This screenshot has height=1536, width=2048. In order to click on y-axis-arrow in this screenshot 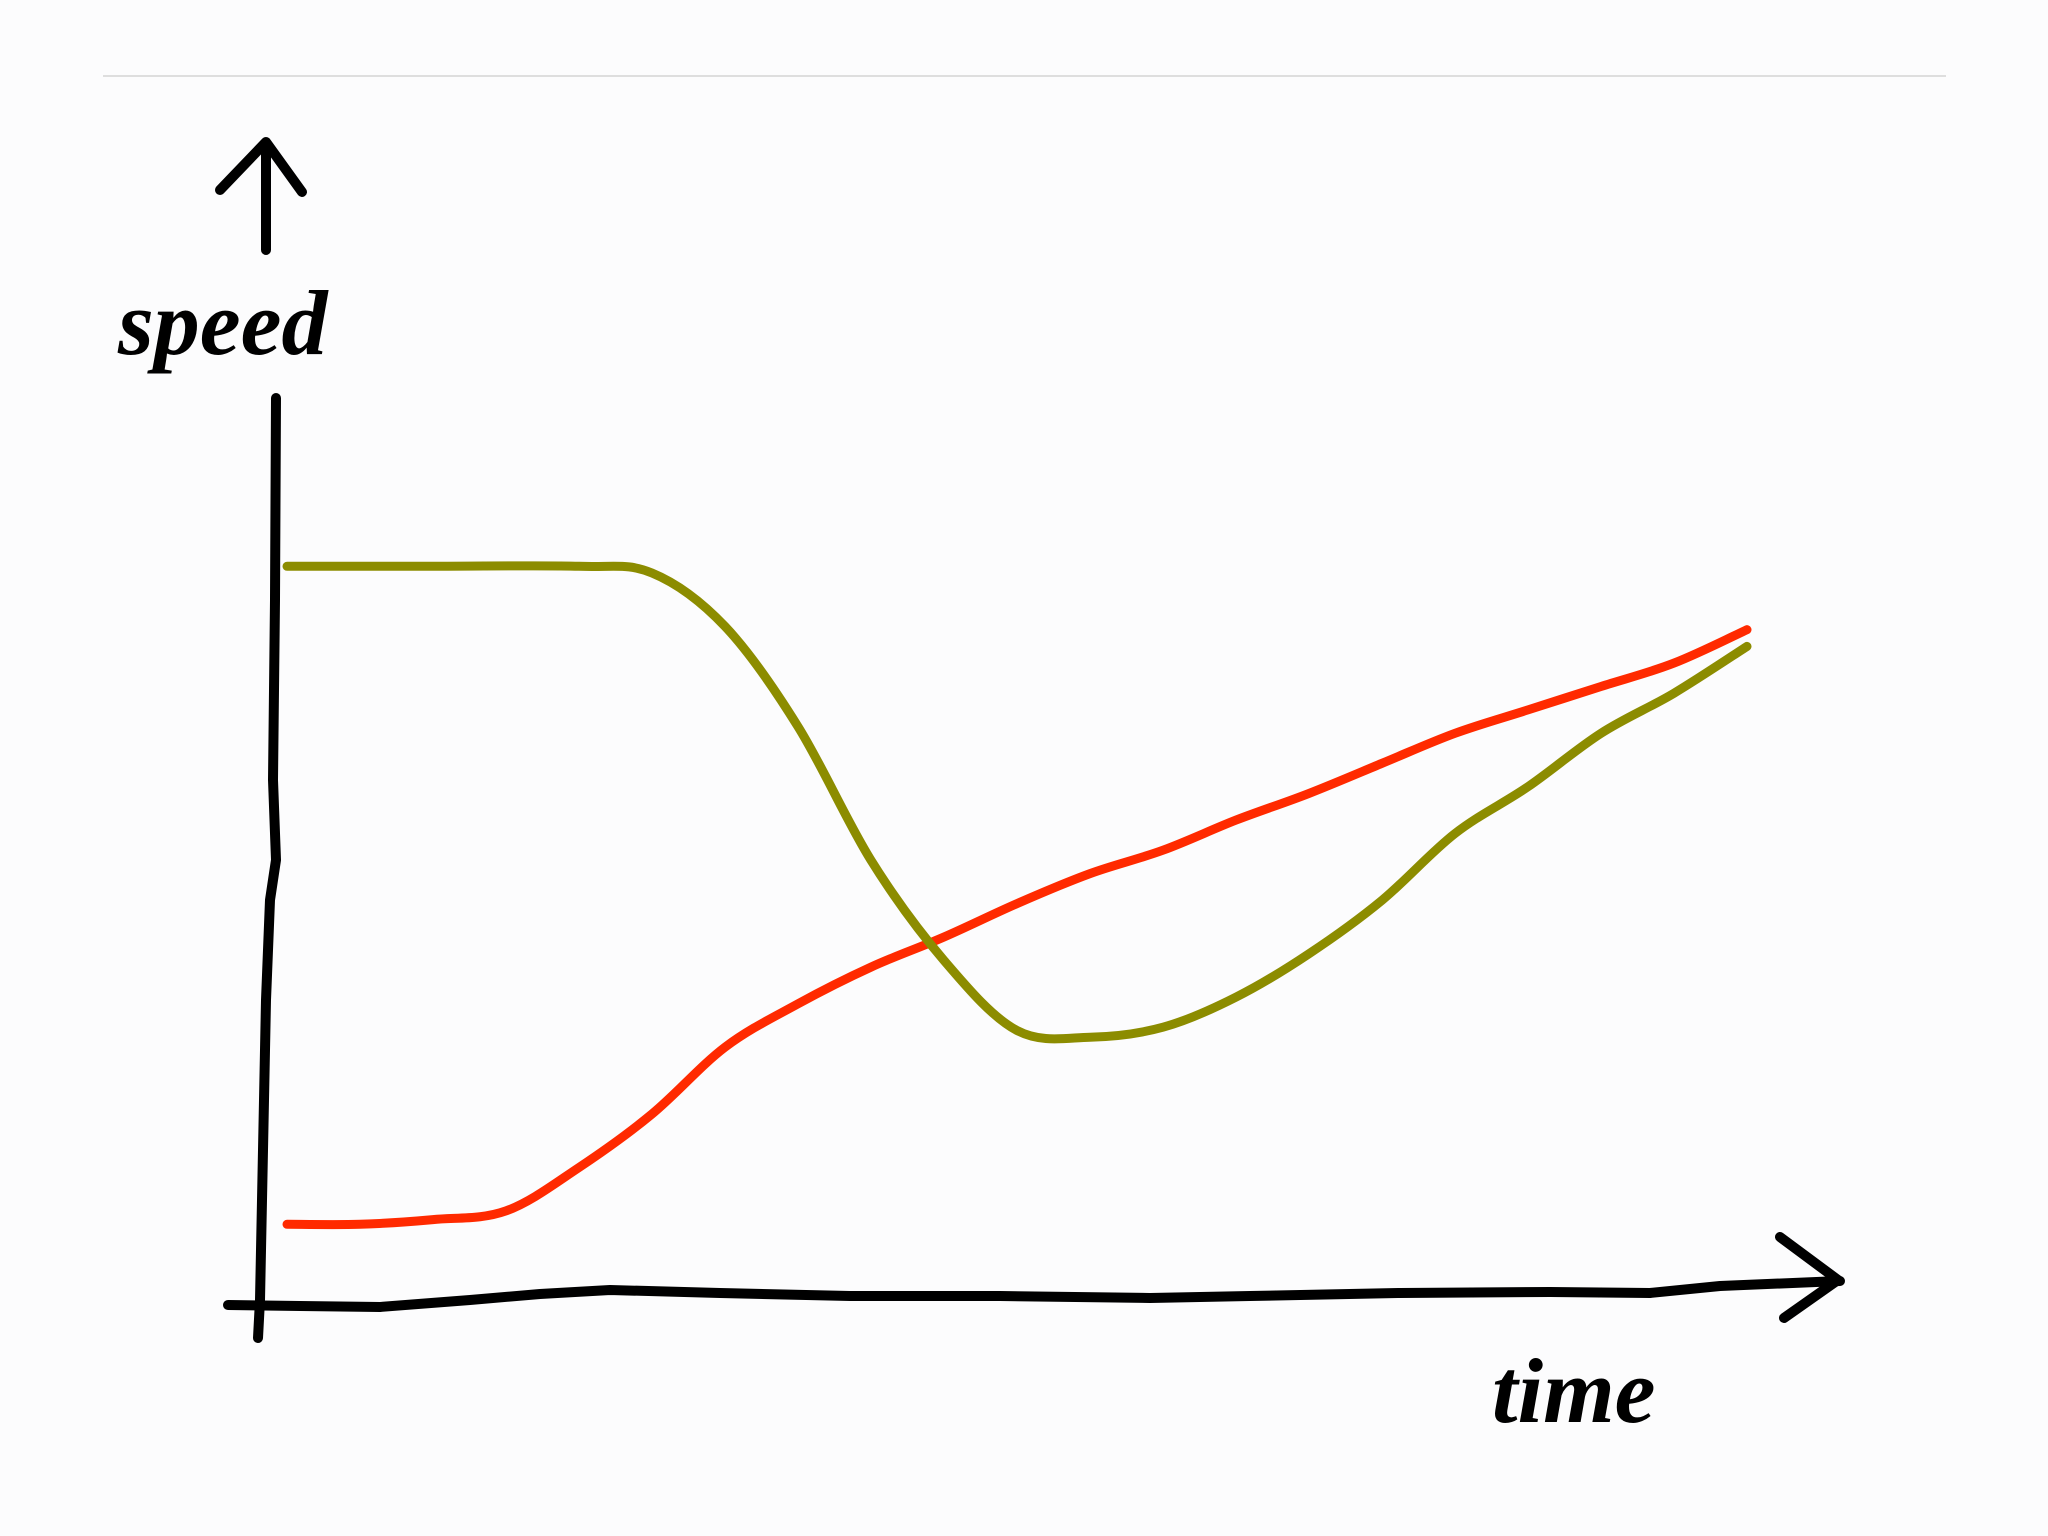, I will do `click(261, 196)`.